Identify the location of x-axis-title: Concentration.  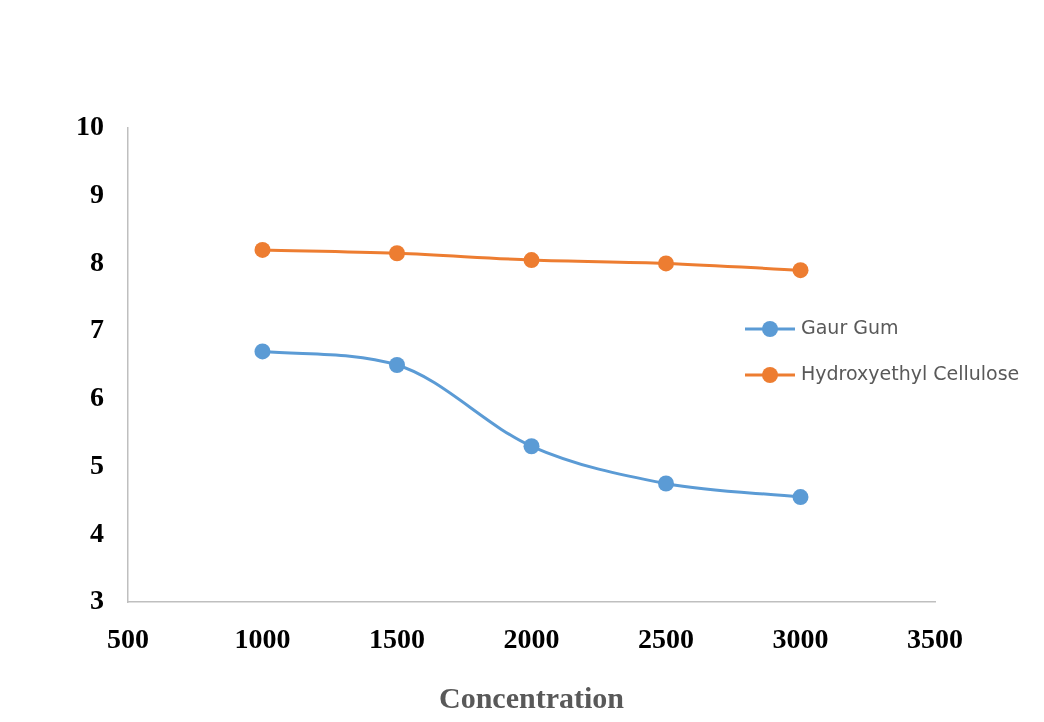
(532, 697).